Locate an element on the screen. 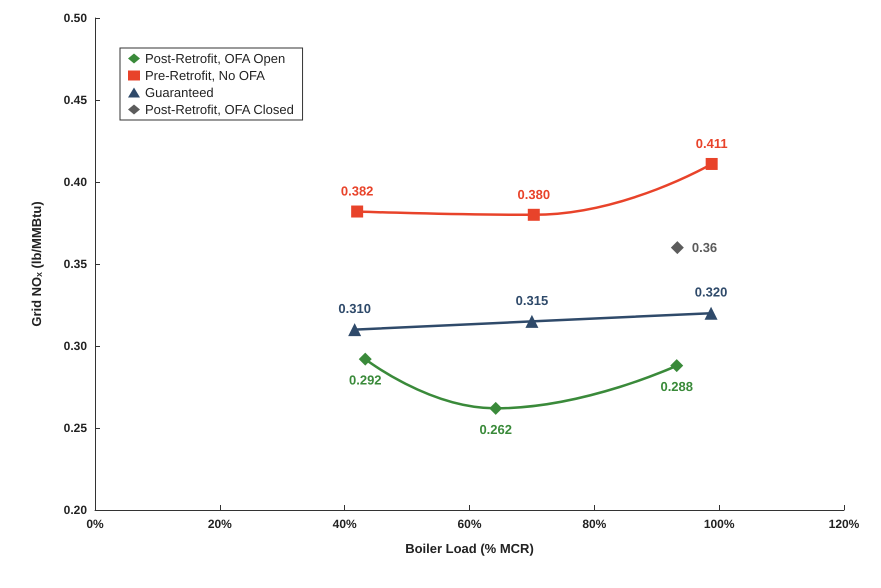 The width and height of the screenshot is (881, 588). data-label: 0.320 is located at coordinates (711, 292).